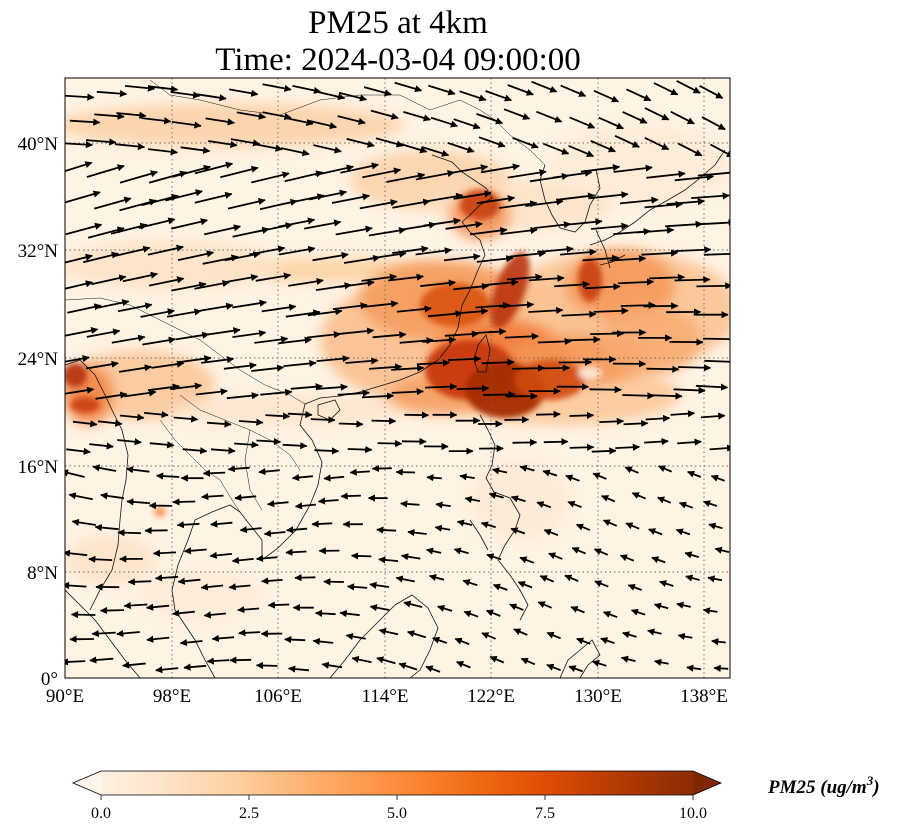  Describe the element at coordinates (249, 813) in the screenshot. I see `colorbar-tick-label: 2.5` at that location.